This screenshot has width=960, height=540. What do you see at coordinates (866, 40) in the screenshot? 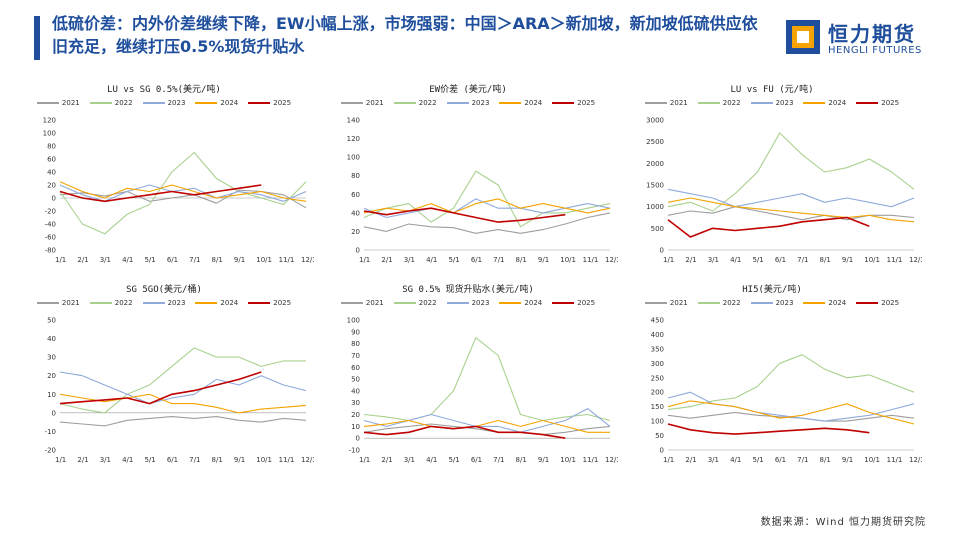
I see `company-logo: 恒力期货 HENGLI FUTURES` at bounding box center [866, 40].